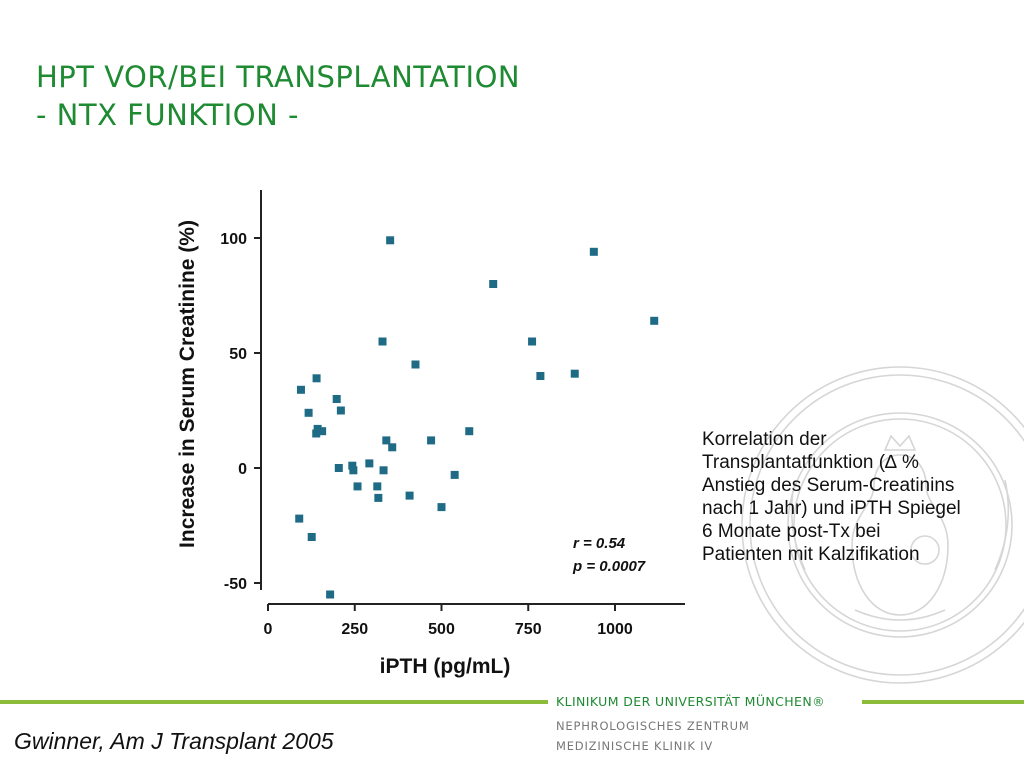 This screenshot has height=768, width=1024. I want to click on clinic-name: KLINIKUM DER UNIVERSITÄT MÜNCHEN®, so click(690, 701).